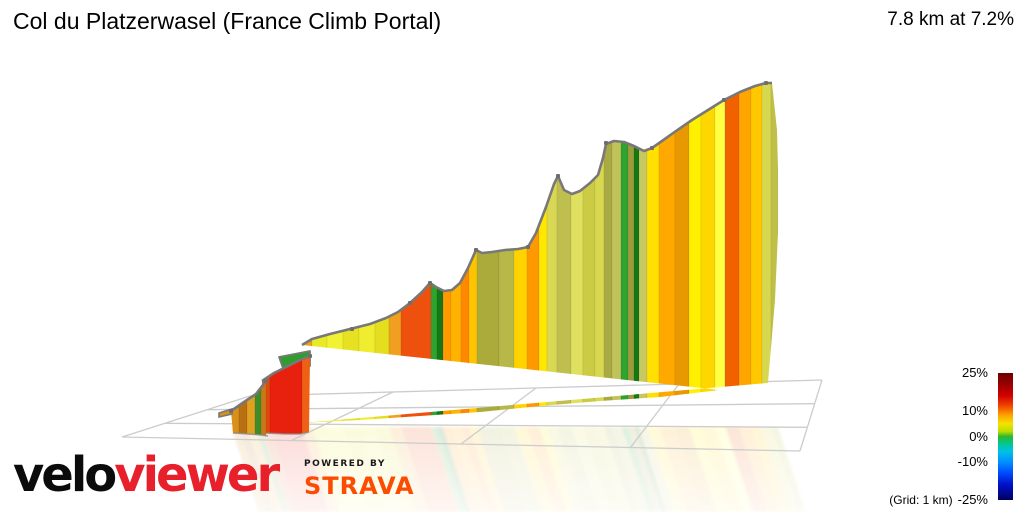 Image resolution: width=1024 pixels, height=512 pixels. I want to click on reflection-fade, so click(510, 469).